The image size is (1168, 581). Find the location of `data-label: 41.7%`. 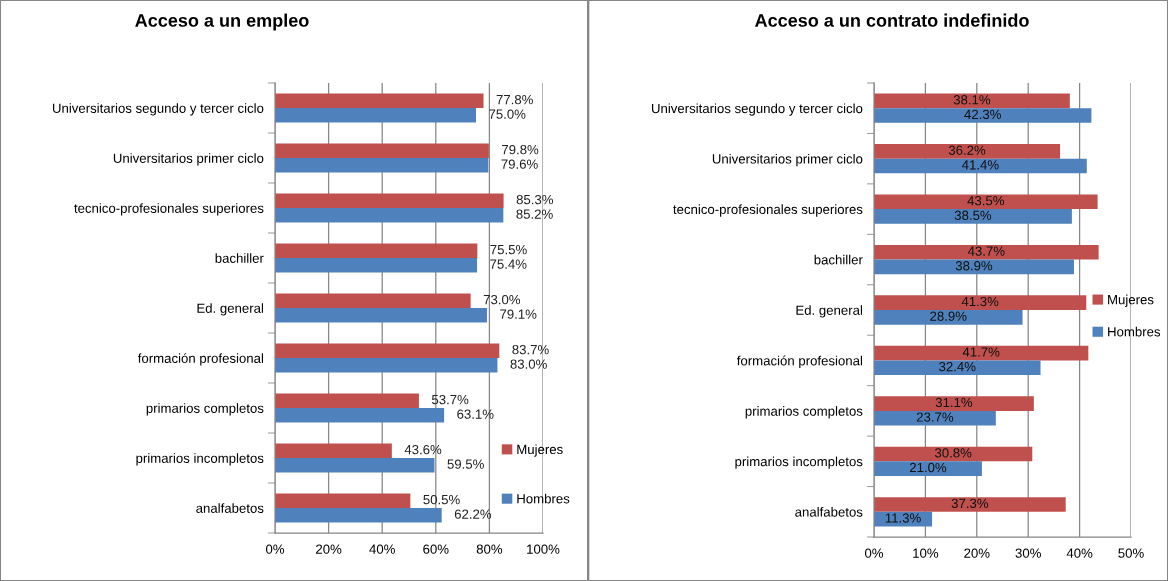

data-label: 41.7% is located at coordinates (981, 352).